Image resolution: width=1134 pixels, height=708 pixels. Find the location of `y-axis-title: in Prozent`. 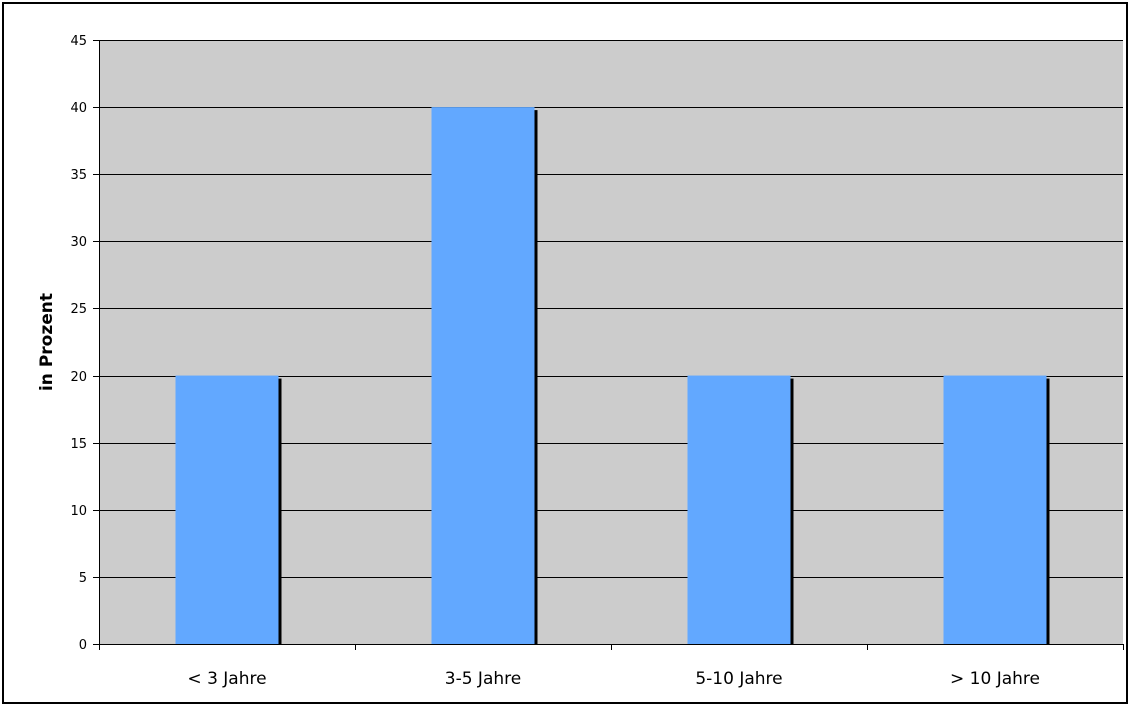

y-axis-title: in Prozent is located at coordinates (47, 342).